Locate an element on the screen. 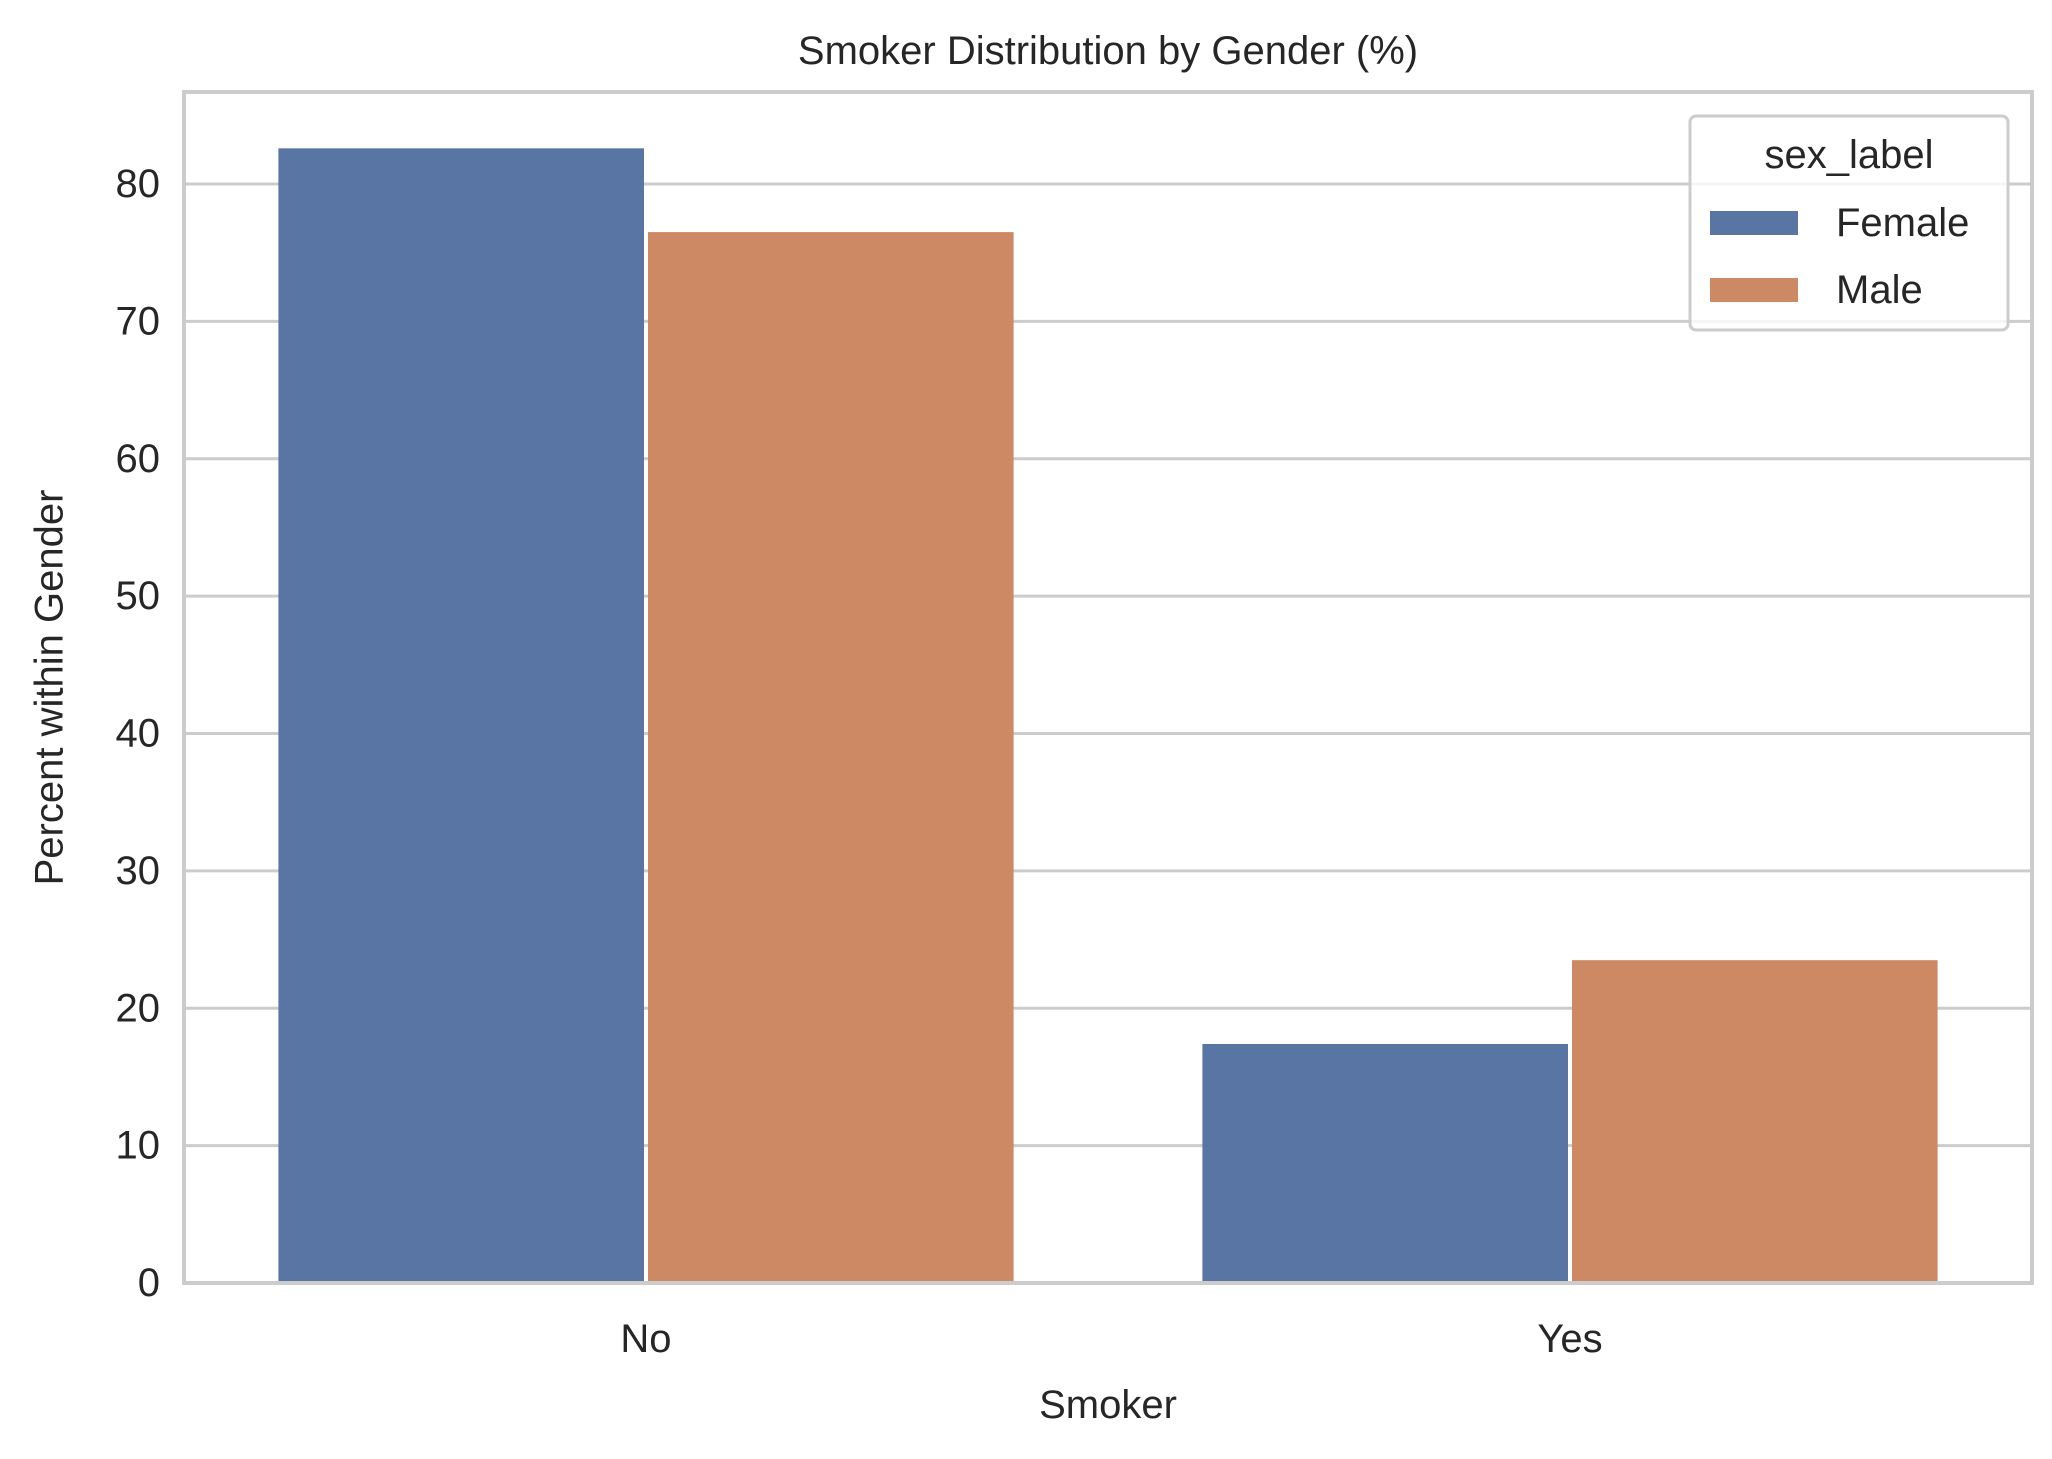 This screenshot has width=2052, height=1459. legend-label-male: Male is located at coordinates (1879, 290).